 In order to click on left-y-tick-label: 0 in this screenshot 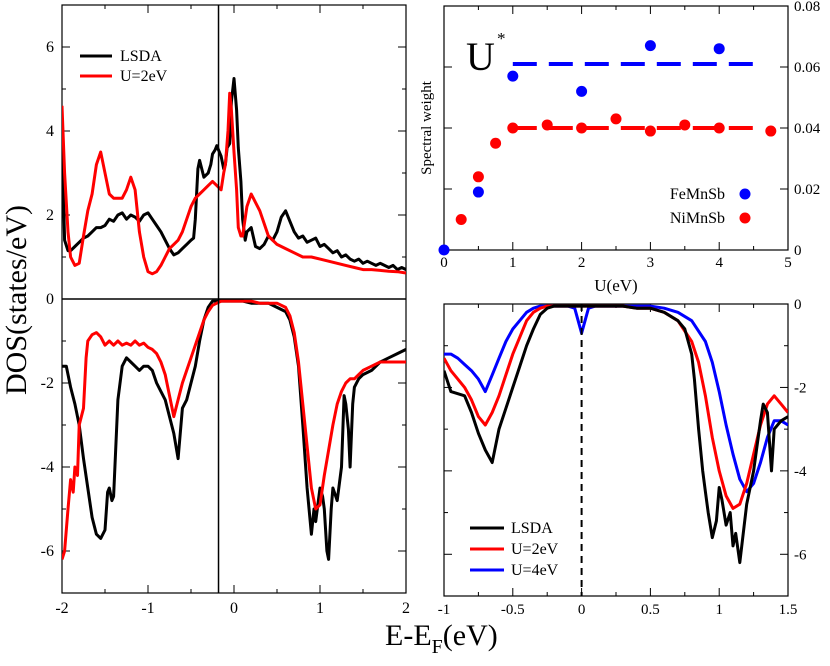, I will do `click(50, 299)`.